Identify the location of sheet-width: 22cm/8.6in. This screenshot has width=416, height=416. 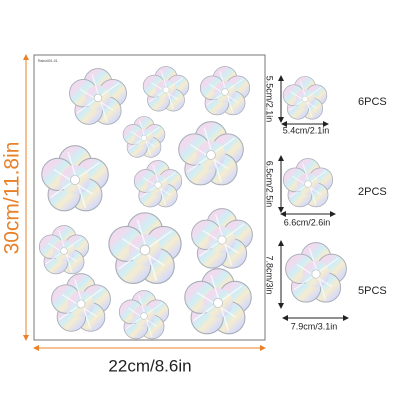
(149, 365).